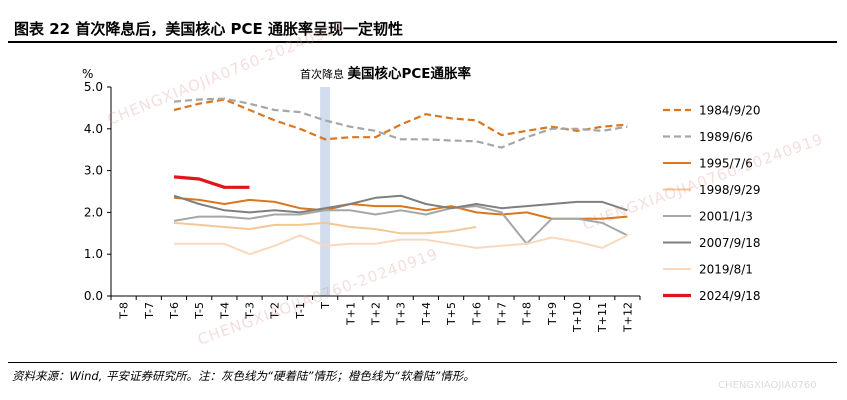  Describe the element at coordinates (350, 314) in the screenshot. I see `x-tick-label: T+1` at that location.